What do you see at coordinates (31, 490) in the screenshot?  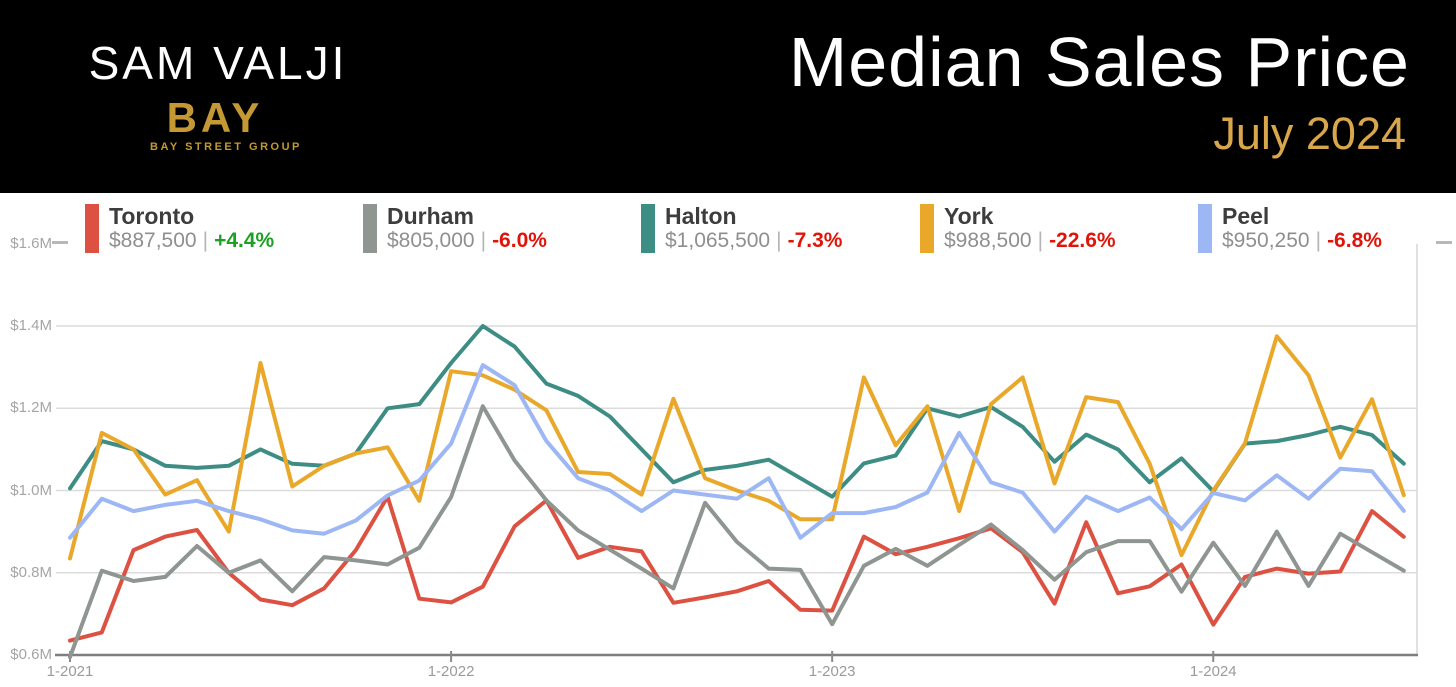 I see `y-axis-label: $1.0M` at bounding box center [31, 490].